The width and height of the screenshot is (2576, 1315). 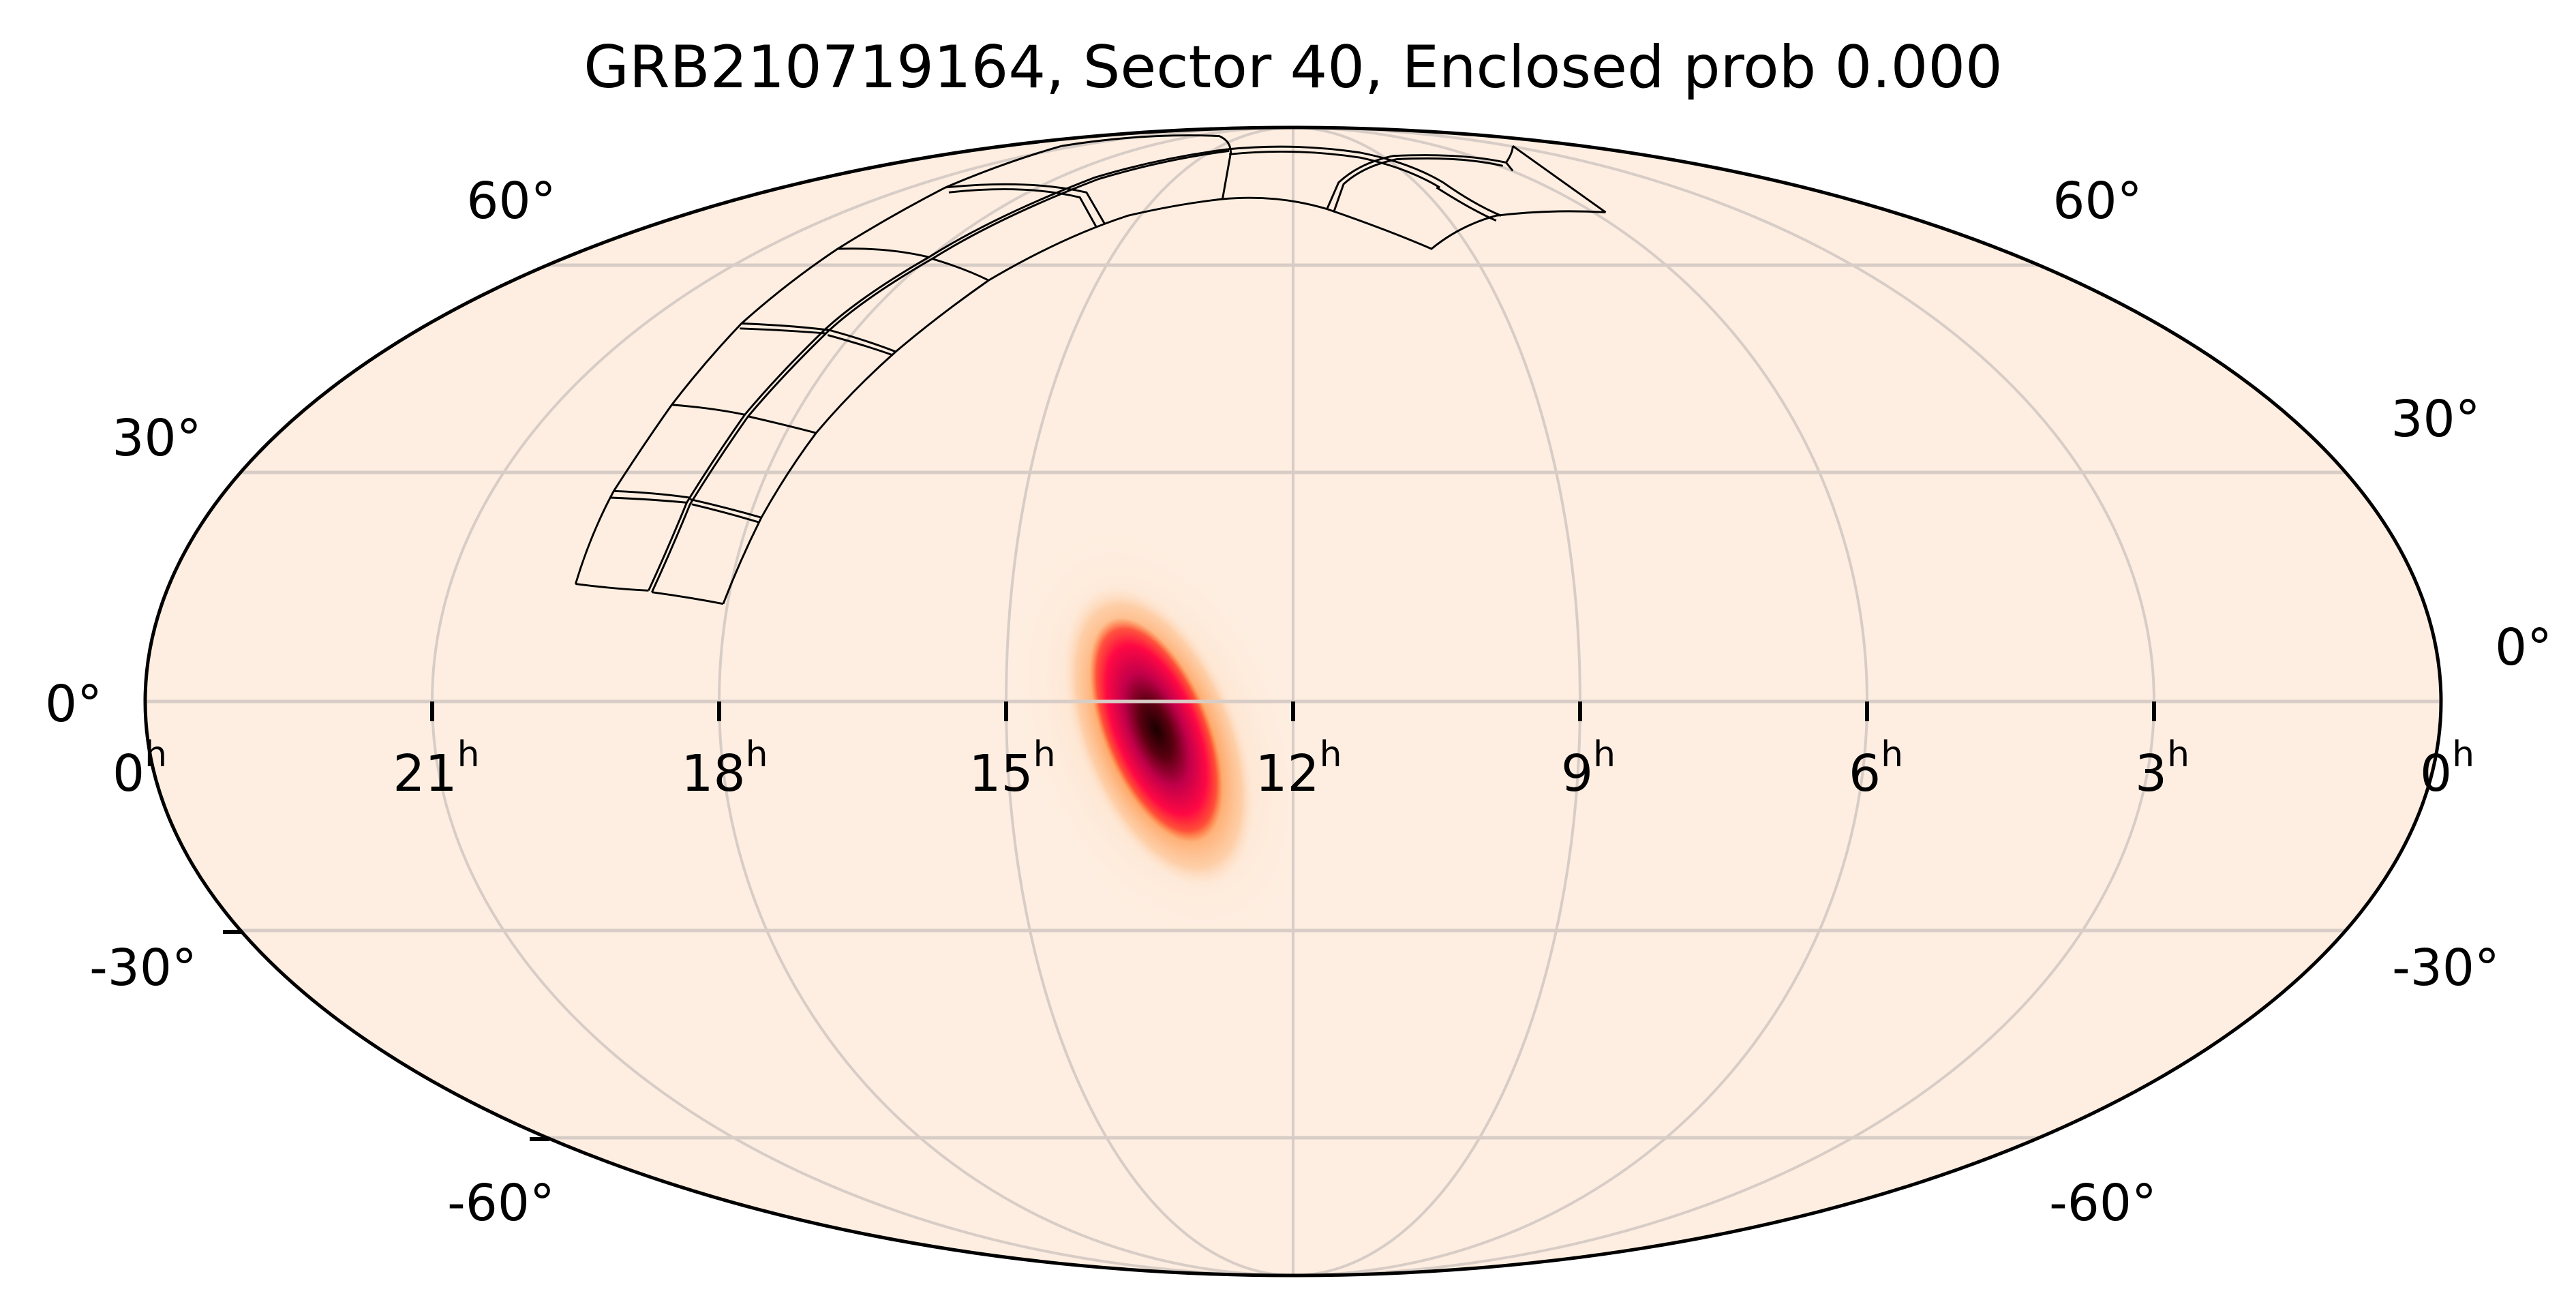 What do you see at coordinates (73, 704) in the screenshot?
I see `dec-label-left-0: 0°` at bounding box center [73, 704].